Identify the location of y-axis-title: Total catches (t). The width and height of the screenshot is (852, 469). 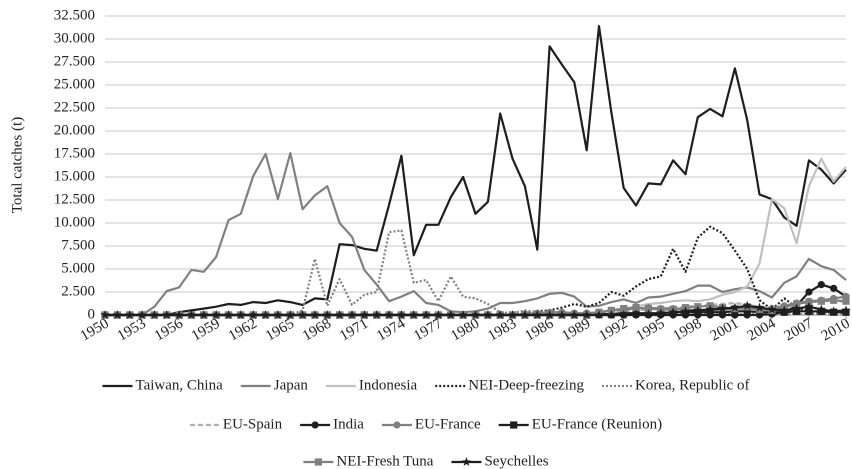
(17, 165).